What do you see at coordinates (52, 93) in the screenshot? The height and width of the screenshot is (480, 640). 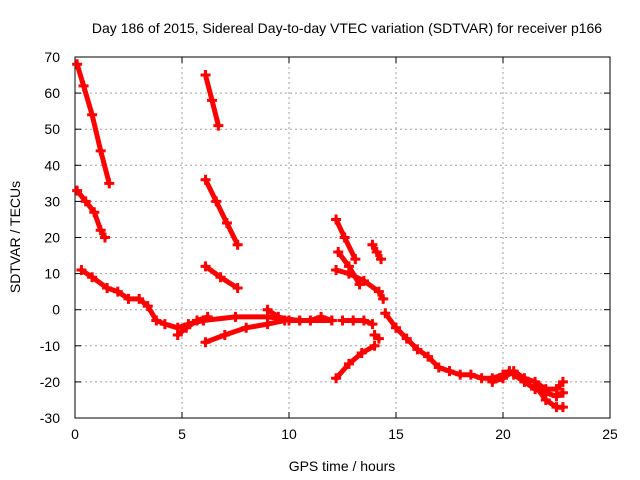 I see `y-tick-label: 60` at bounding box center [52, 93].